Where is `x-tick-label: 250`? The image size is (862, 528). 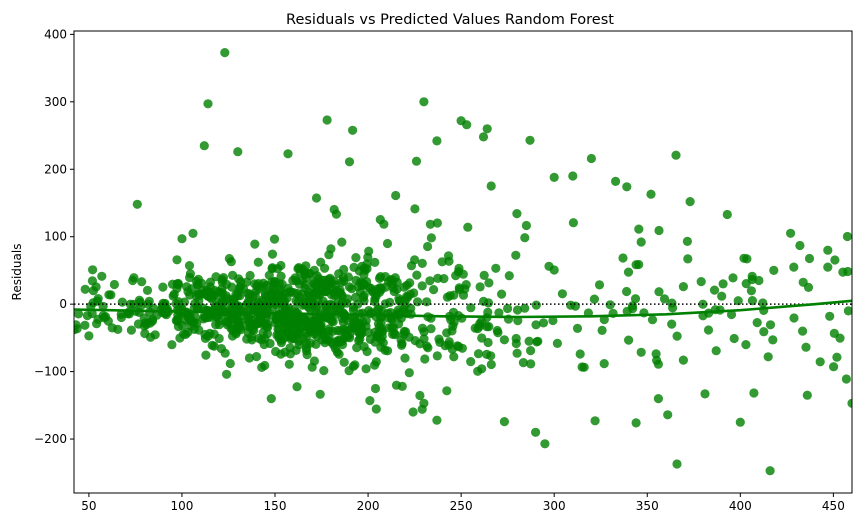
x-tick-label: 250 is located at coordinates (461, 506).